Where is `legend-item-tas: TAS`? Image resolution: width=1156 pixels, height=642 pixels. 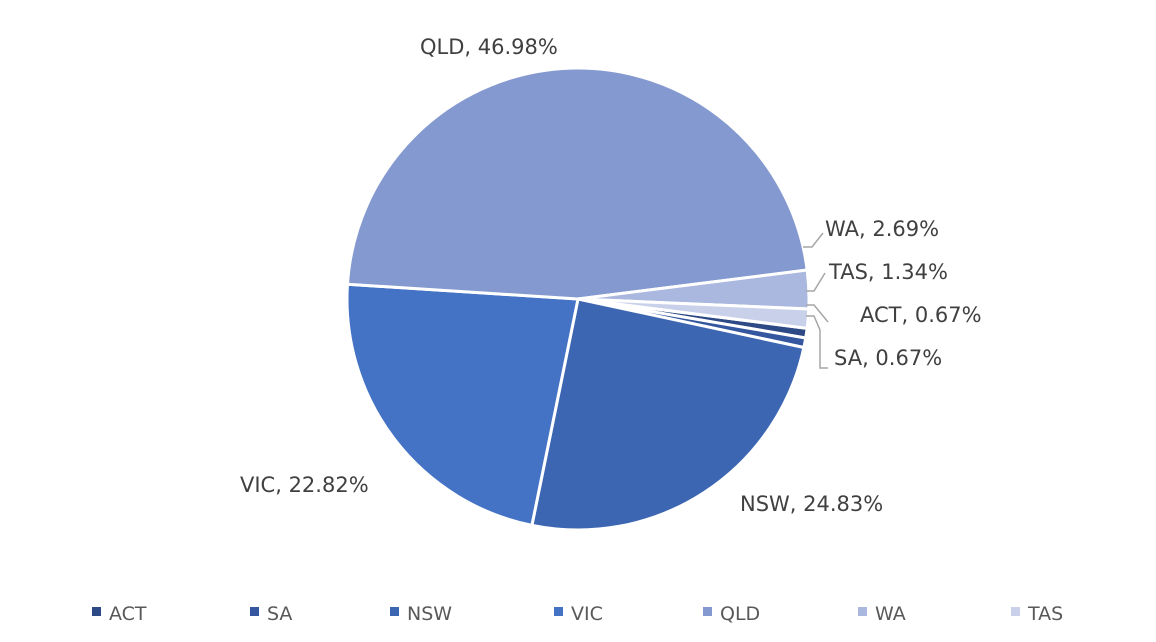 legend-item-tas: TAS is located at coordinates (1037, 614).